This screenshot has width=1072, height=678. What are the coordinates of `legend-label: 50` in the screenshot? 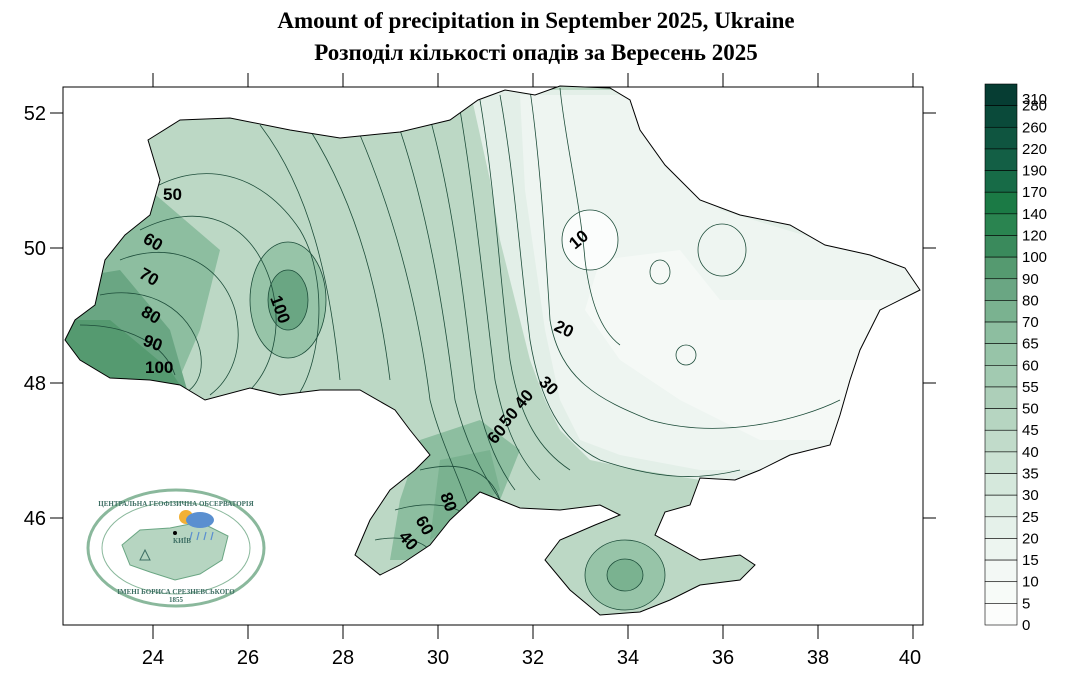 It's located at (1030, 409).